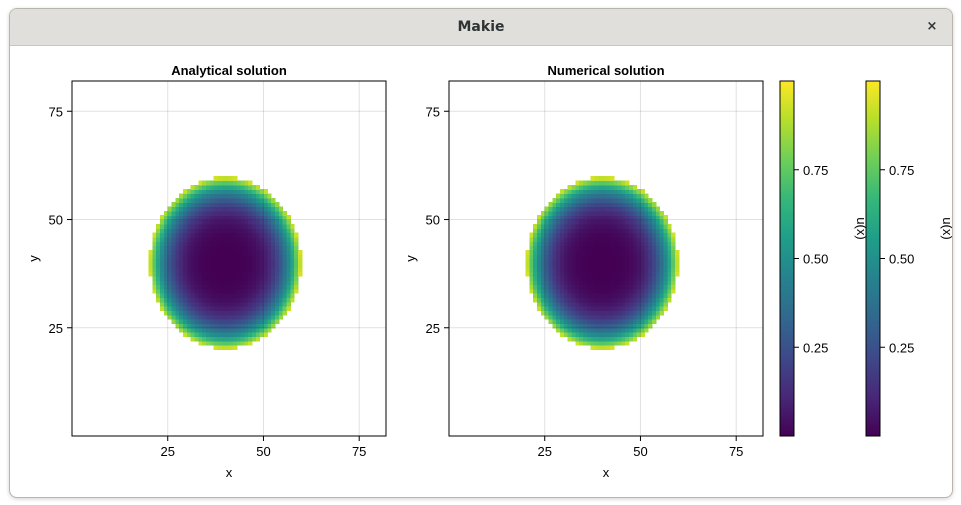 The height and width of the screenshot is (505, 961). Describe the element at coordinates (932, 26) in the screenshot. I see `close-icon: ×` at that location.